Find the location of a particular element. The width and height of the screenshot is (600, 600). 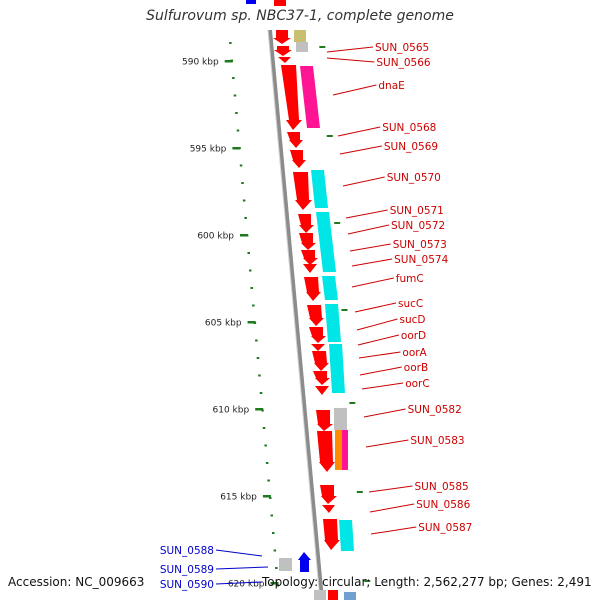

gene-arrow-oorD is located at coordinates (318, 347).